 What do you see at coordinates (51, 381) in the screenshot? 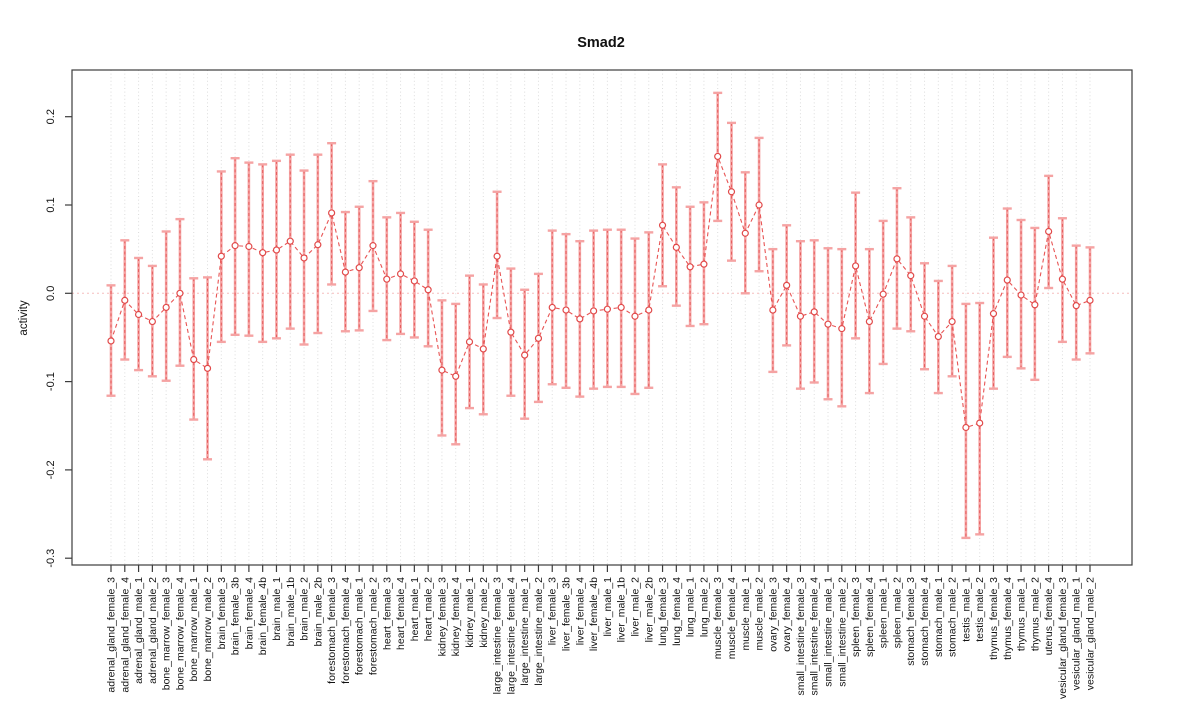
I see `y-tick-label: -0.1` at bounding box center [51, 381].